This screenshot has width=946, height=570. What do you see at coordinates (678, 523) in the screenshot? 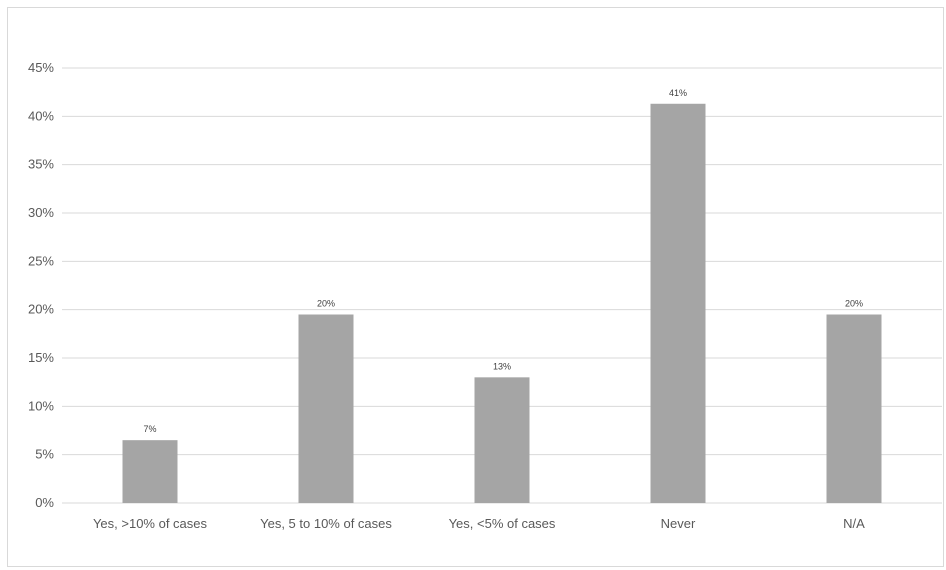
I see `x-category-label: Never` at bounding box center [678, 523].